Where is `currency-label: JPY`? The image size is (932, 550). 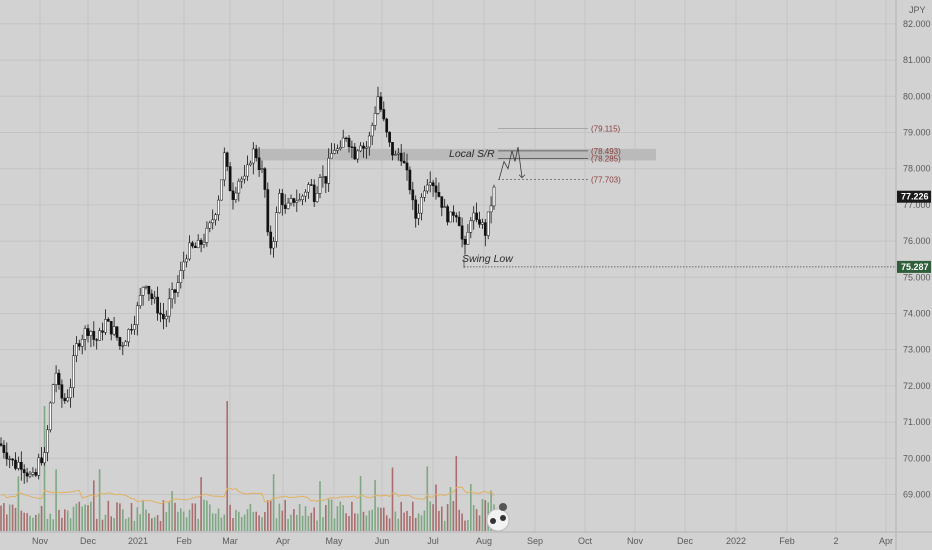 currency-label: JPY is located at coordinates (917, 10).